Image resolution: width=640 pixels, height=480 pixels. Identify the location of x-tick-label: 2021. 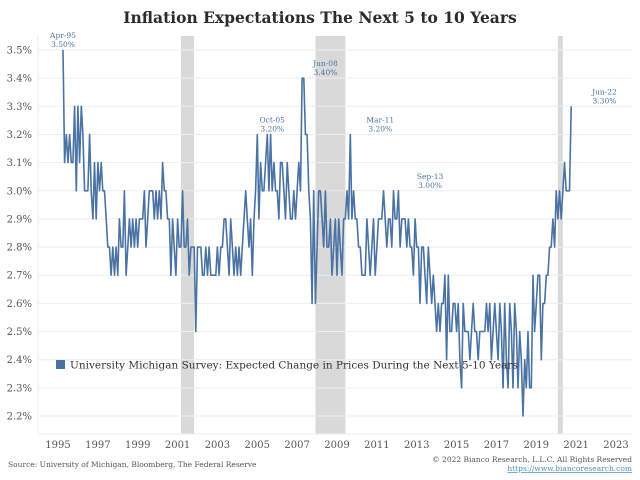
(575, 445).